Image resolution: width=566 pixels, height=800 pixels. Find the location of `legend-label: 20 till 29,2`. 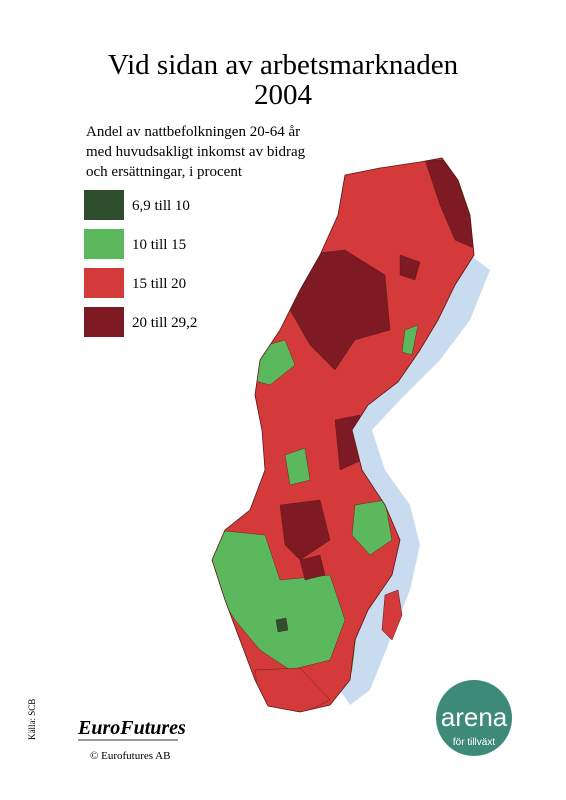

legend-label: 20 till 29,2 is located at coordinates (164, 323).